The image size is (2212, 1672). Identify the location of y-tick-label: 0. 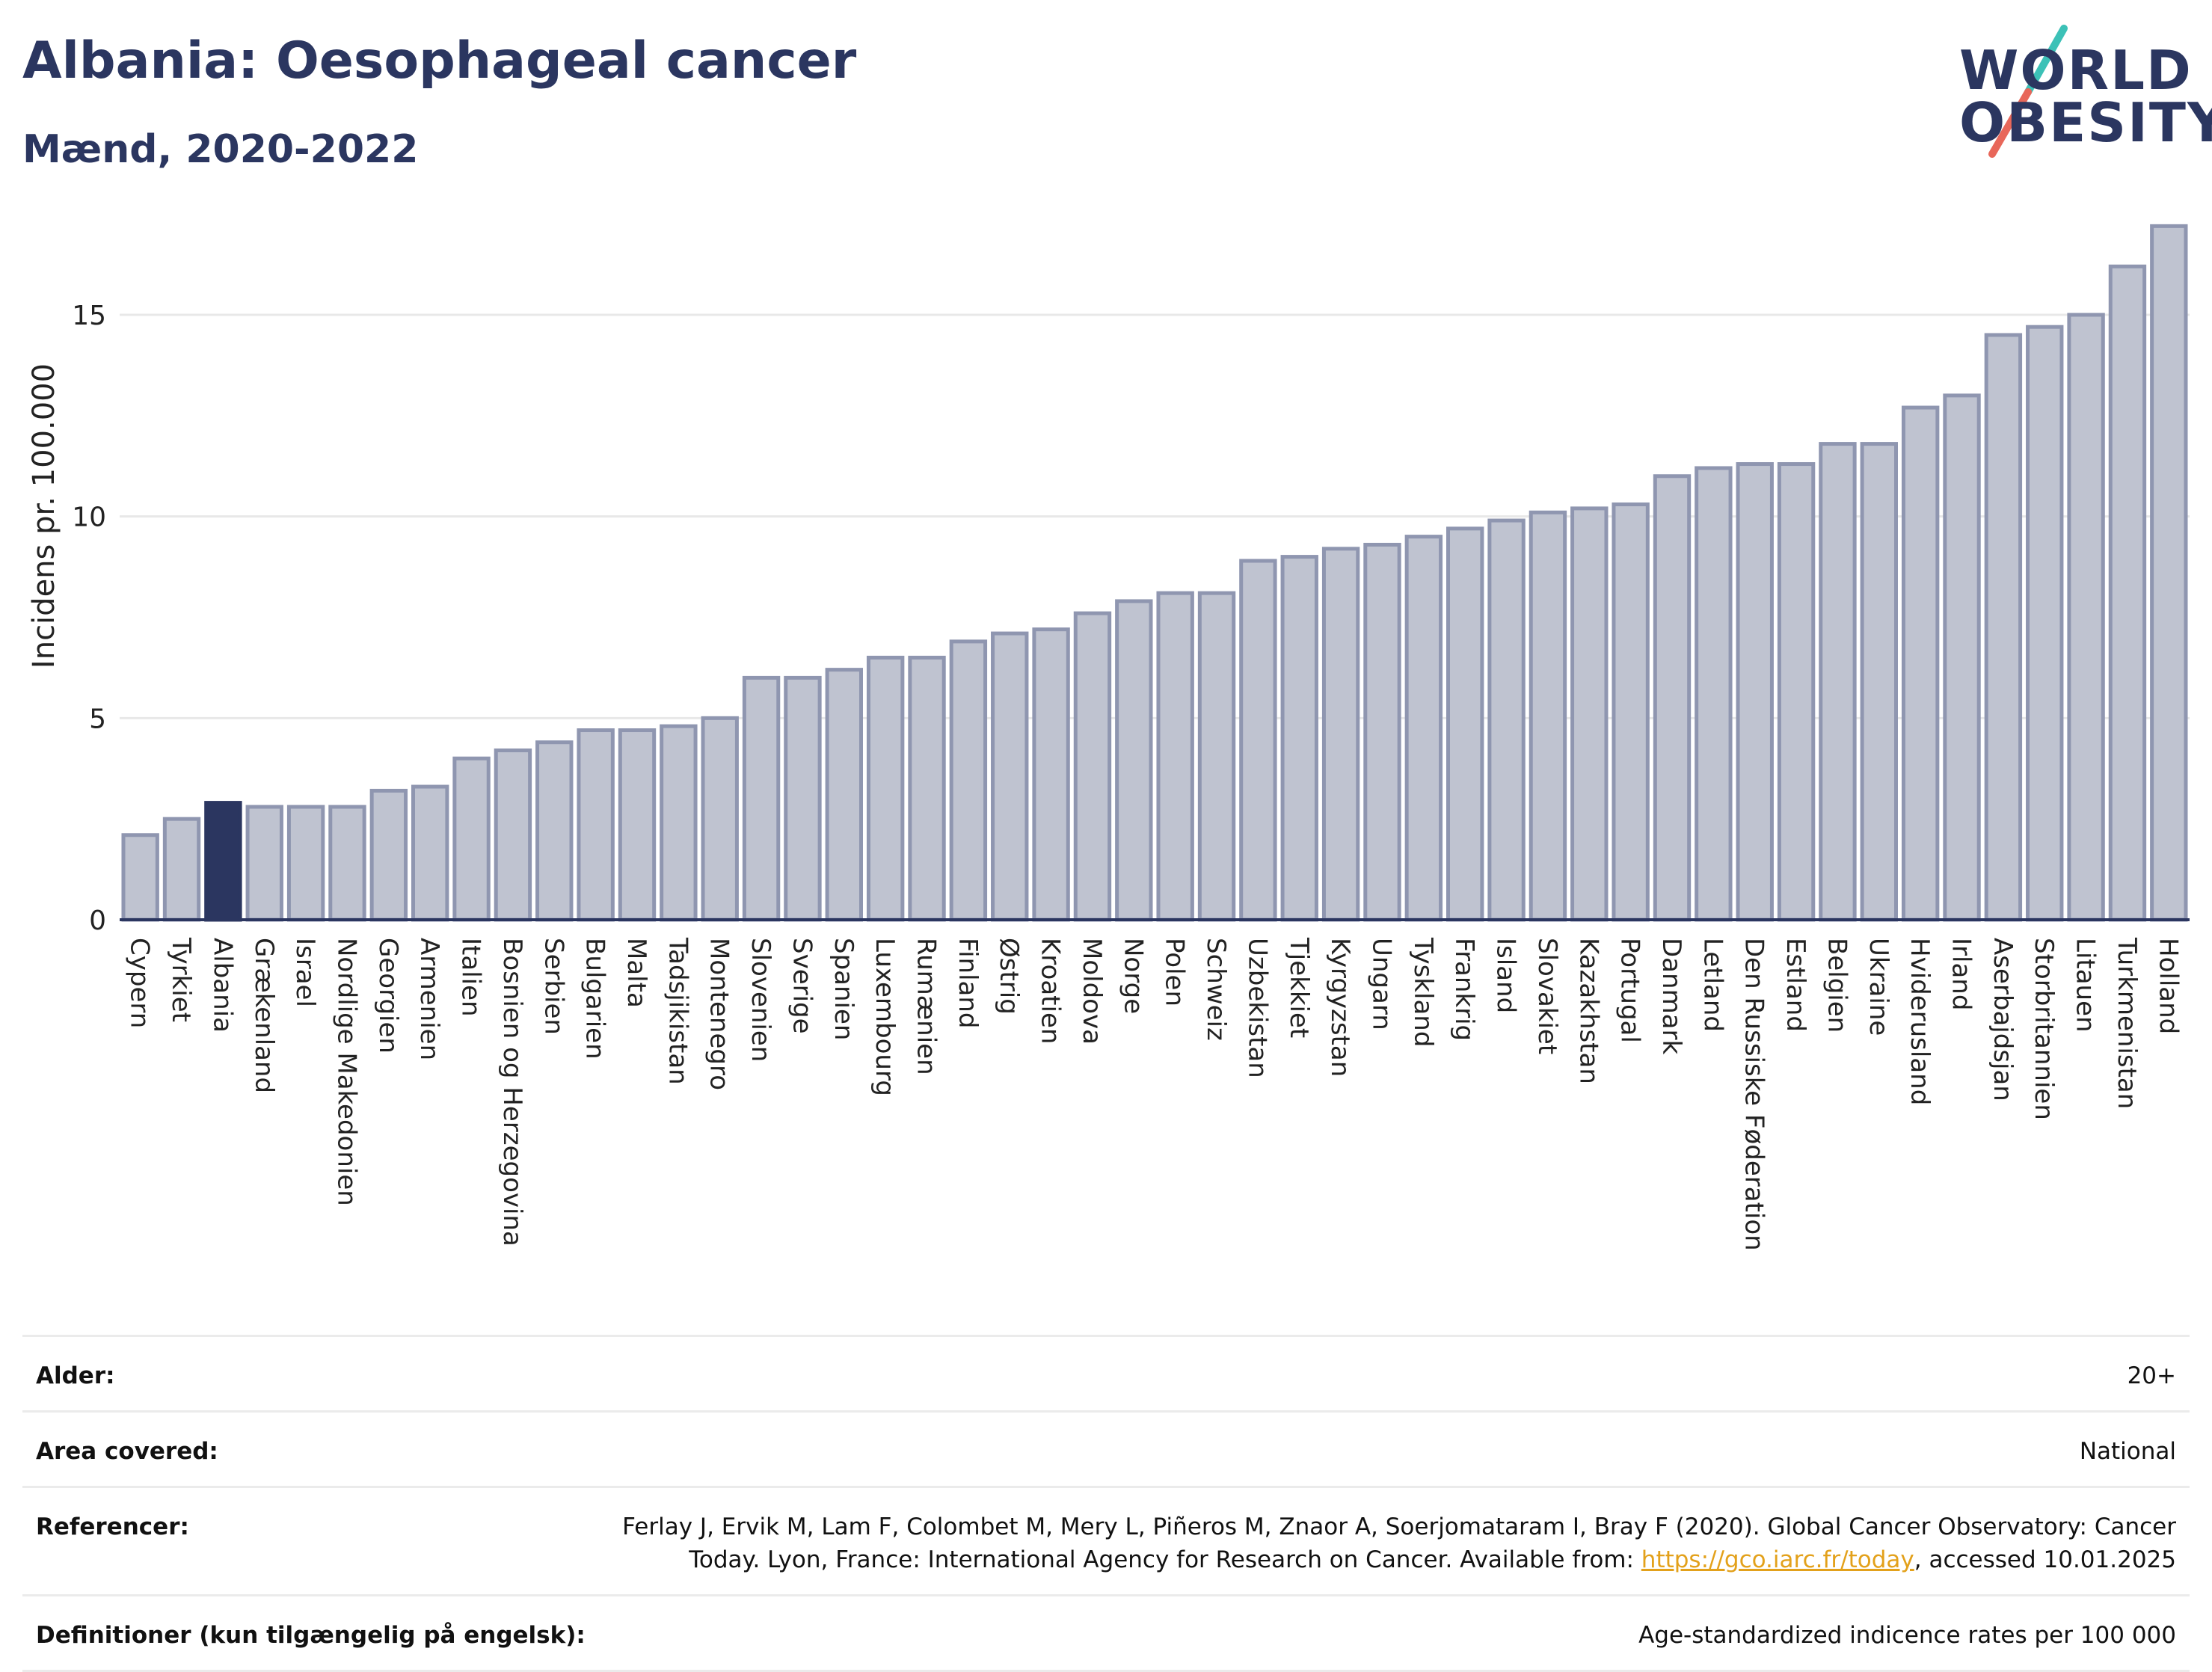
(97, 921).